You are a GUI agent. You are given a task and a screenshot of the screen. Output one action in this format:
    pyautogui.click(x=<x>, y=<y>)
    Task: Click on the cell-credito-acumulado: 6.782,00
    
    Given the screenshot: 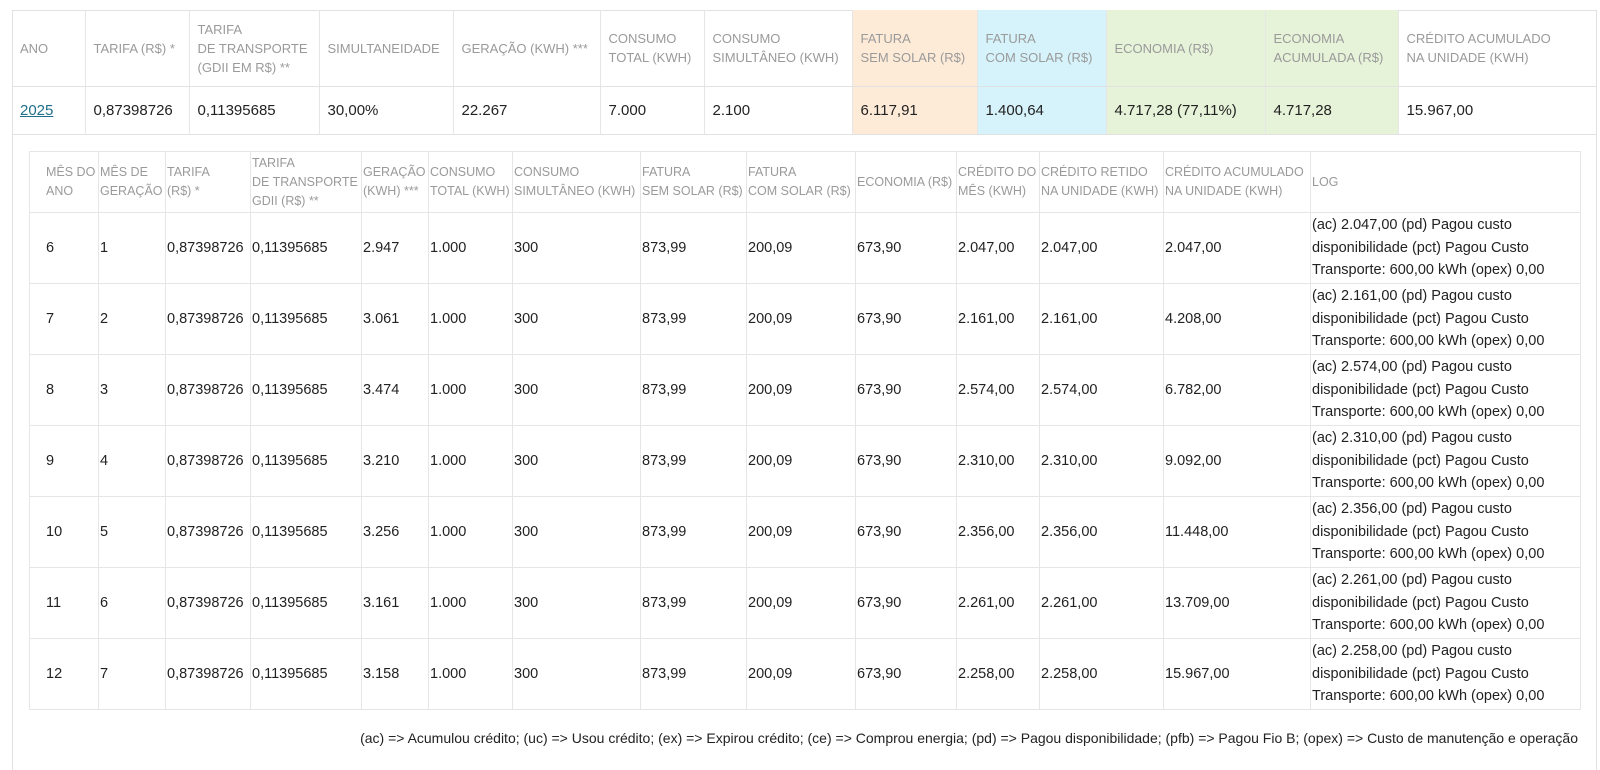 What is the action you would take?
    pyautogui.click(x=1237, y=390)
    